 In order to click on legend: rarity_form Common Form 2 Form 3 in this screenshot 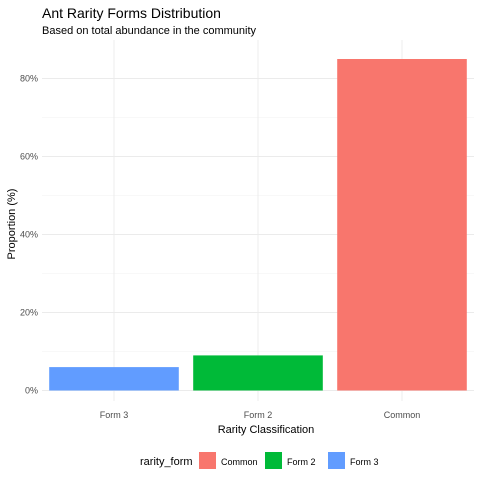, I will do `click(259, 460)`.